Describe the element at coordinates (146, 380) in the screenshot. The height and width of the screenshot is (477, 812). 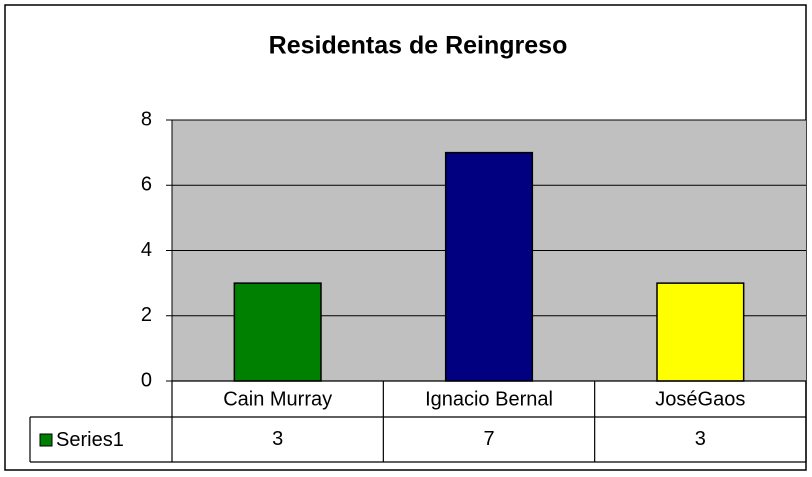
I see `y-tick-label: 0` at that location.